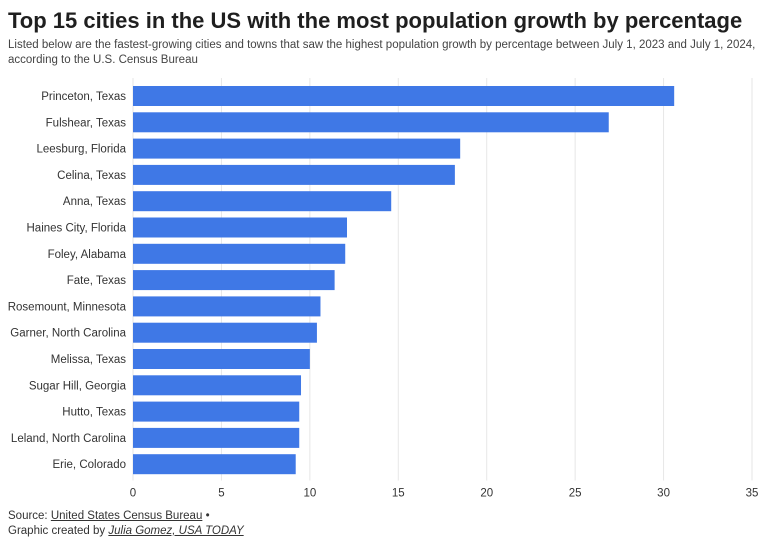  What do you see at coordinates (68, 334) in the screenshot?
I see `y-category-label: Garner, North Carolina` at bounding box center [68, 334].